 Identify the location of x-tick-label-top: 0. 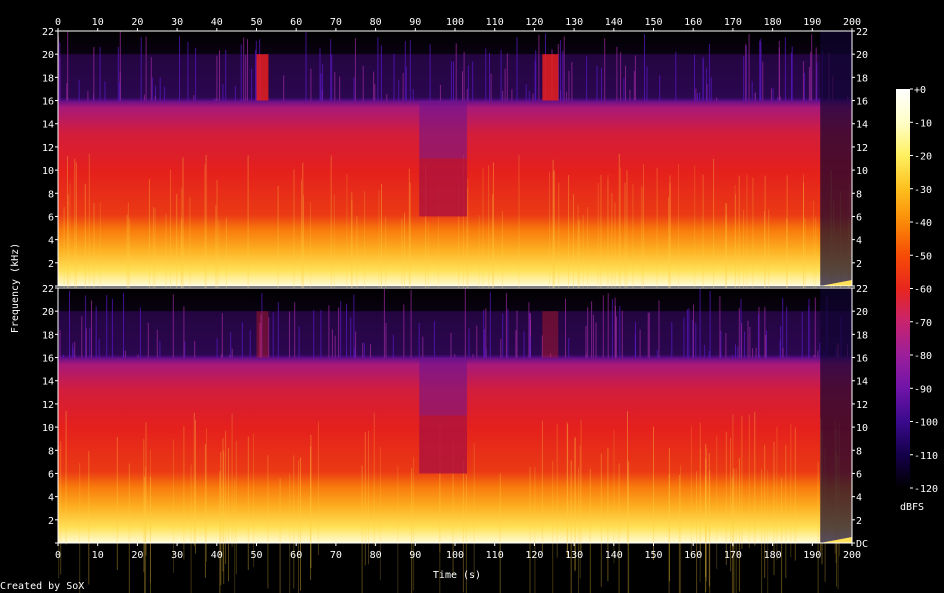
(58, 22).